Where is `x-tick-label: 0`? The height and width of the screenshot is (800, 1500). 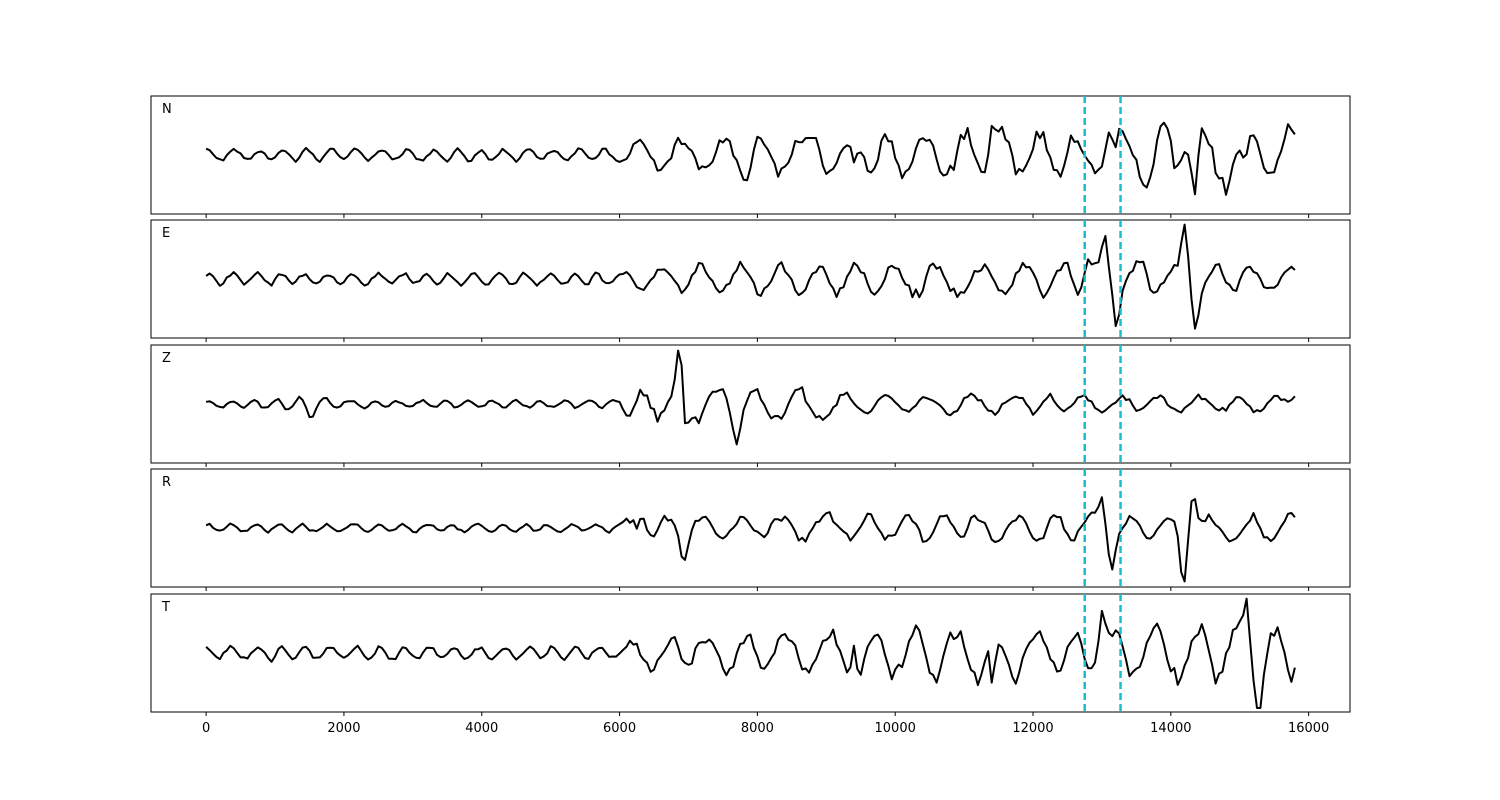
x-tick-label: 0 is located at coordinates (206, 728).